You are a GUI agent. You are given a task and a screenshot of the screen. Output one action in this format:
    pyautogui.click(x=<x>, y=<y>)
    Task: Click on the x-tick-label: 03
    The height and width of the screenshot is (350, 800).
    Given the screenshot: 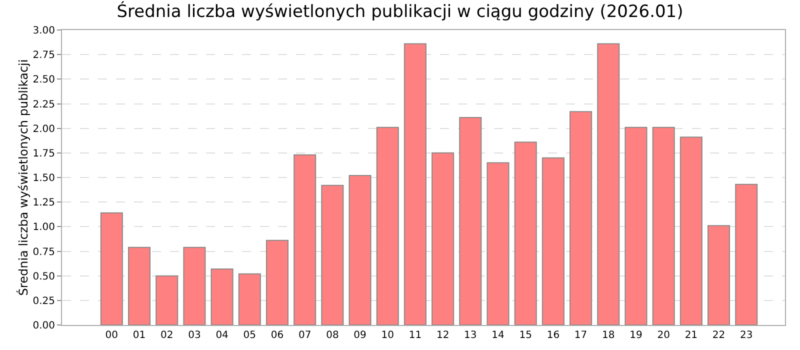 What is the action you would take?
    pyautogui.click(x=194, y=335)
    